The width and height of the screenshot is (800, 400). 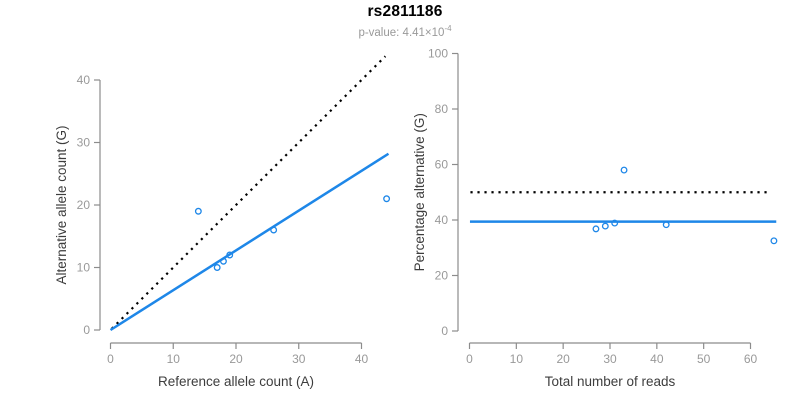 I want to click on y-tick-label: 10, so click(x=84, y=268).